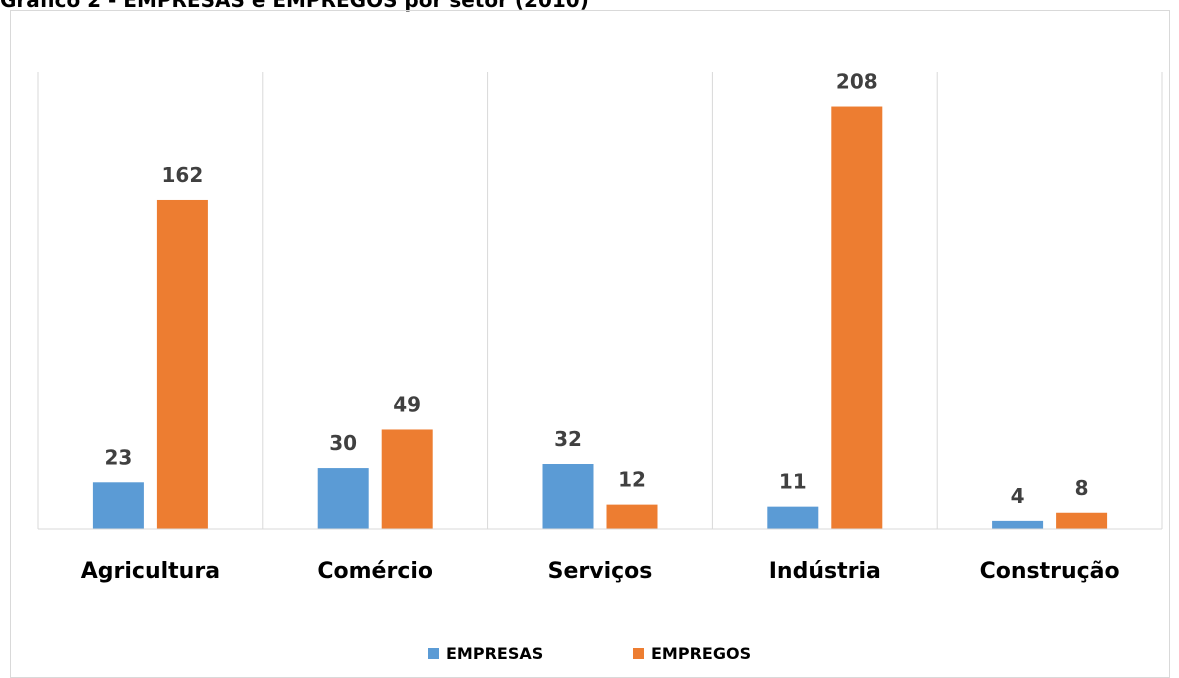  I want to click on data-label-empregos: 208, so click(857, 82).